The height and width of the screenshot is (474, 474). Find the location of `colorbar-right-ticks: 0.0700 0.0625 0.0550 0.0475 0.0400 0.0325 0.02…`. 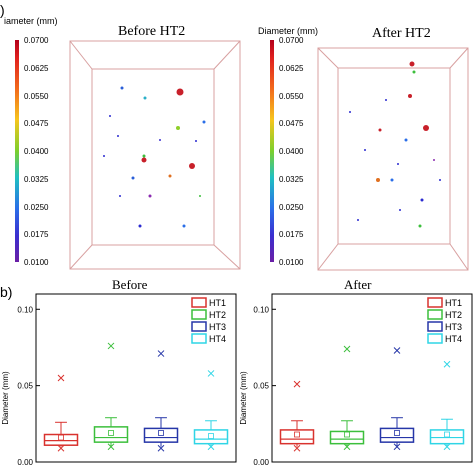

colorbar-right-ticks: 0.0700 0.0625 0.0550 0.0475 0.0400 0.0325 0.02… is located at coordinates (299, 151).